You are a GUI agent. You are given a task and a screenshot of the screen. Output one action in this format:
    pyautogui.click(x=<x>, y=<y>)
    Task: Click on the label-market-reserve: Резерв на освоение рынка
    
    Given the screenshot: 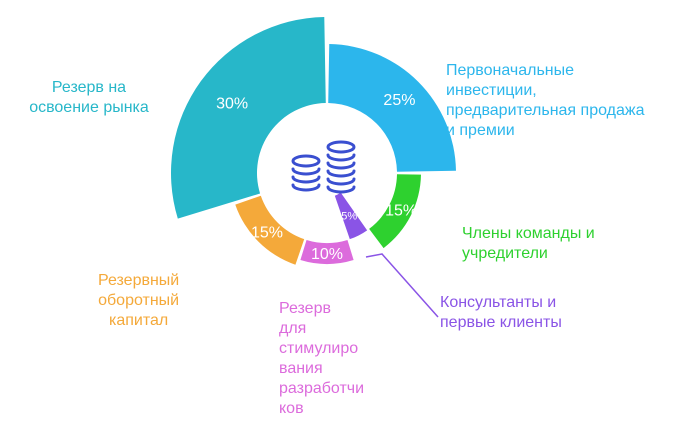 What is the action you would take?
    pyautogui.click(x=89, y=97)
    